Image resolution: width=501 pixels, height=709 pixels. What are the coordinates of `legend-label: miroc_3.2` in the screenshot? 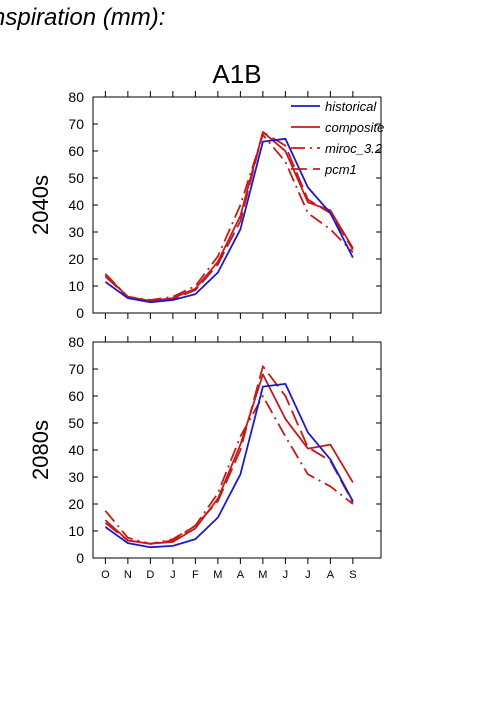 It's located at (354, 148).